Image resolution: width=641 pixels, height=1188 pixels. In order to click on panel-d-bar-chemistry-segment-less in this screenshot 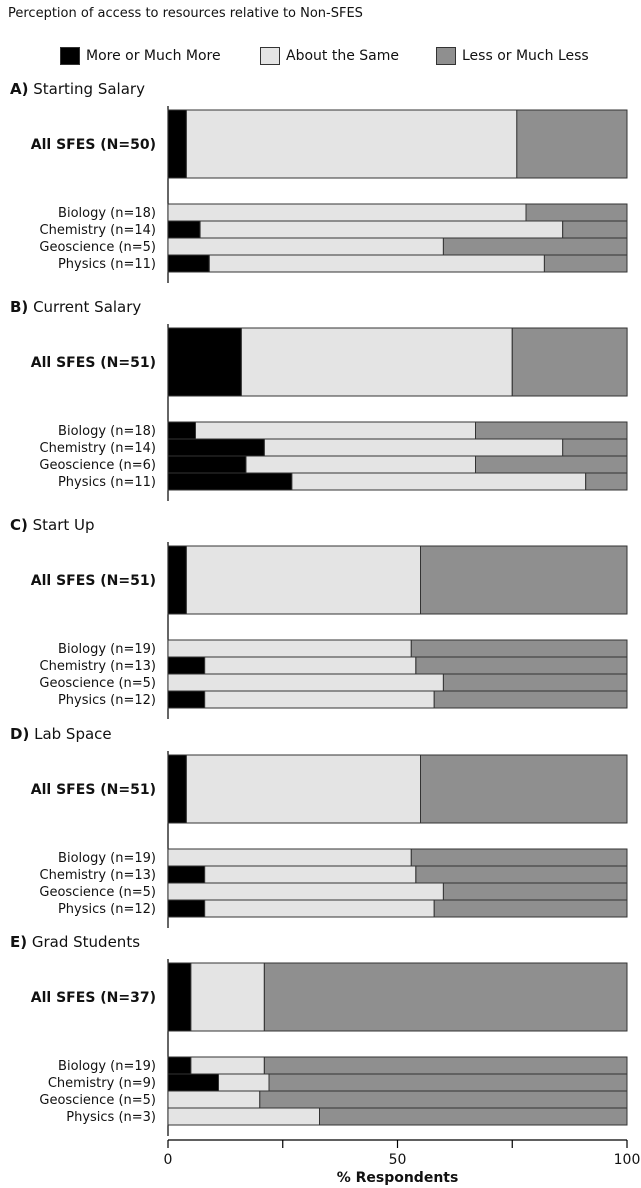, I will do `click(521, 874)`.